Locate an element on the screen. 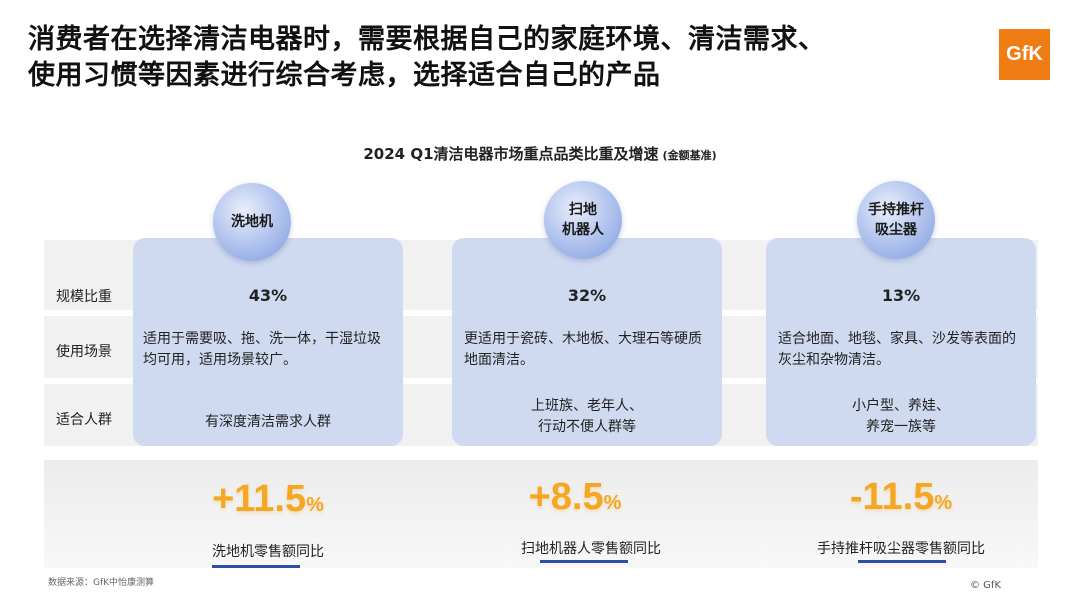 This screenshot has height=607, width=1080. category-name-2a: 扫地 is located at coordinates (583, 210).